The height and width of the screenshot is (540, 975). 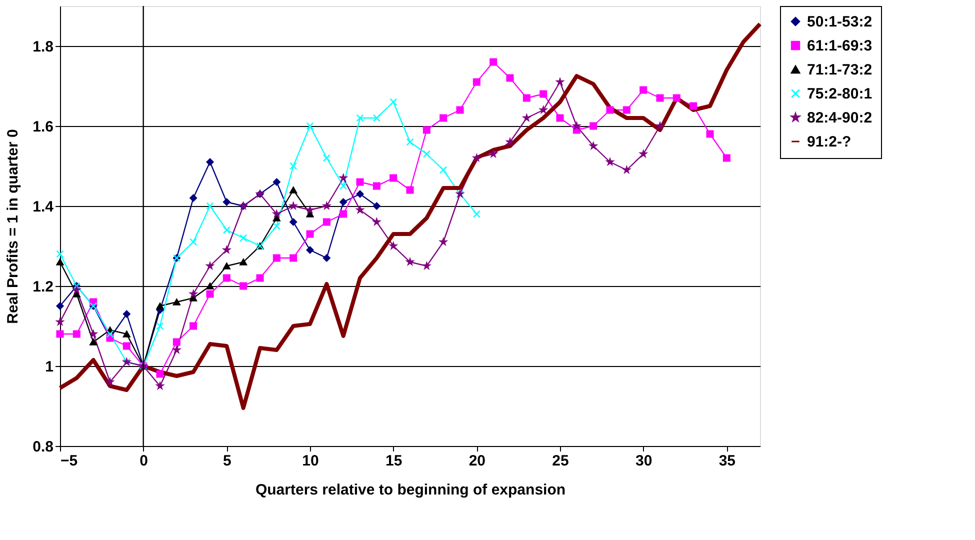 What do you see at coordinates (839, 118) in the screenshot?
I see `legend-label: 82:4-90:2` at bounding box center [839, 118].